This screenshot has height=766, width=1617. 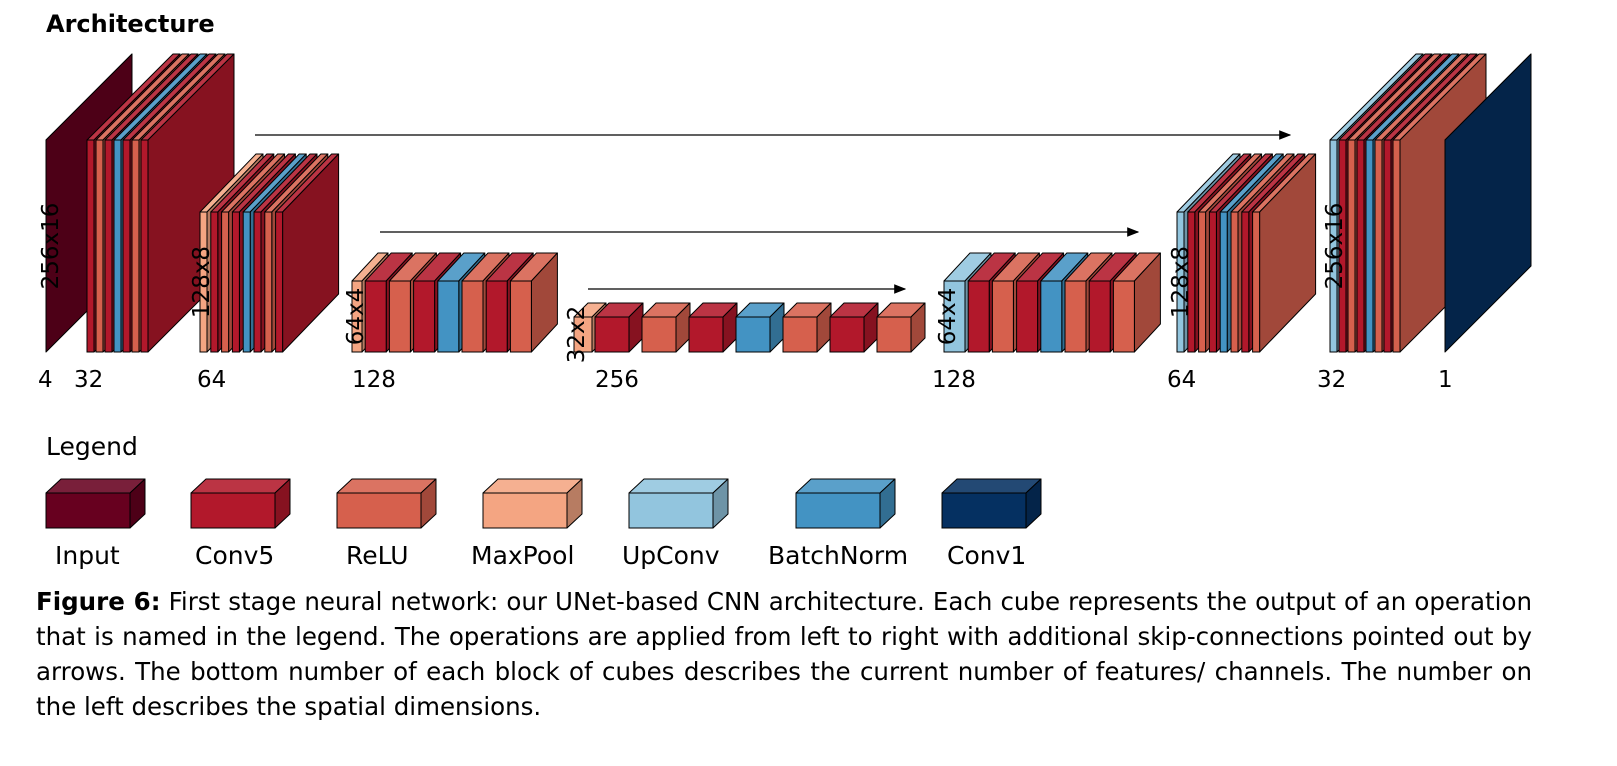 I want to click on block-9-conv1-cube, so click(x=1488, y=203).